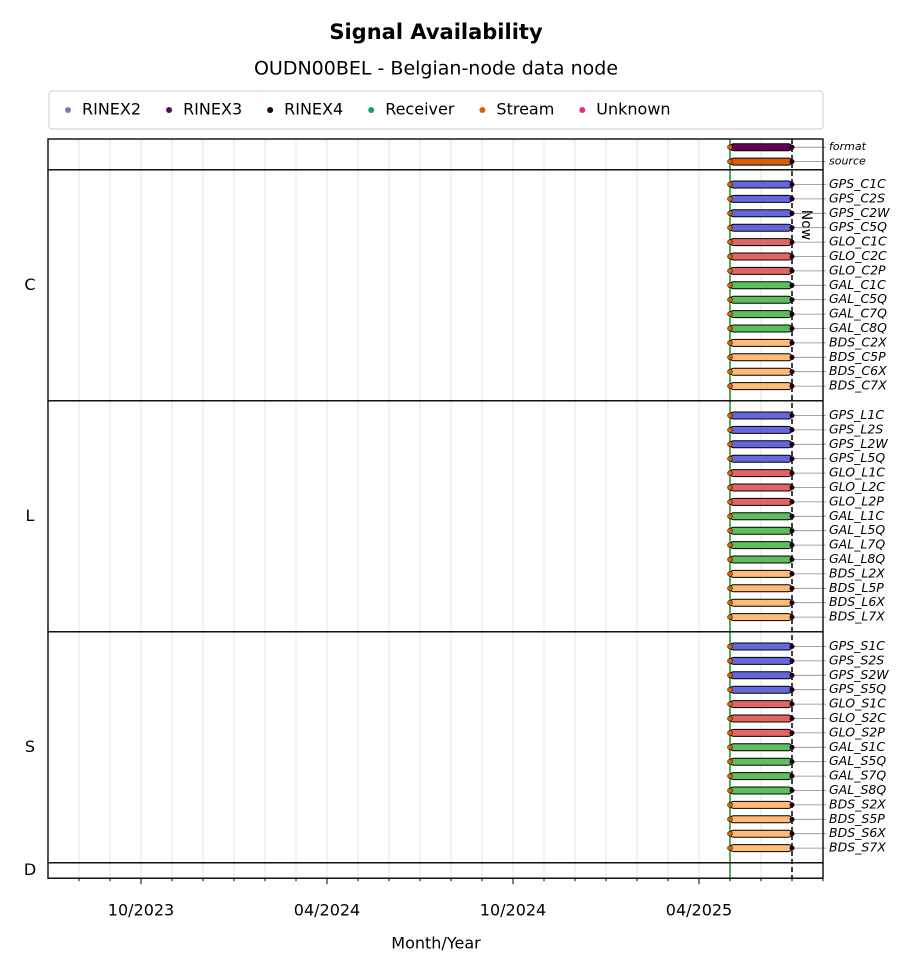 The height and width of the screenshot is (977, 915). Describe the element at coordinates (857, 832) in the screenshot. I see `row-label: BDS_S6X` at that location.